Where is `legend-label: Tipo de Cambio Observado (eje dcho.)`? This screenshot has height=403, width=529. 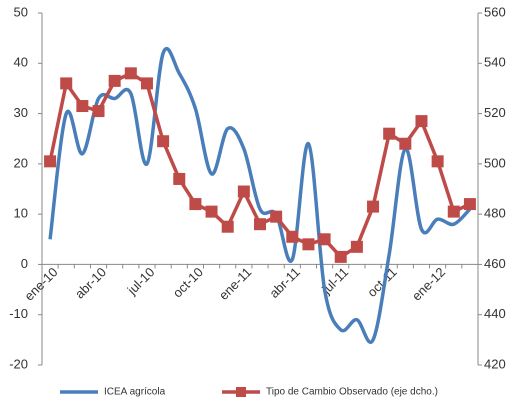
legend-label: Tipo de Cambio Observado (eje dcho.) is located at coordinates (352, 392).